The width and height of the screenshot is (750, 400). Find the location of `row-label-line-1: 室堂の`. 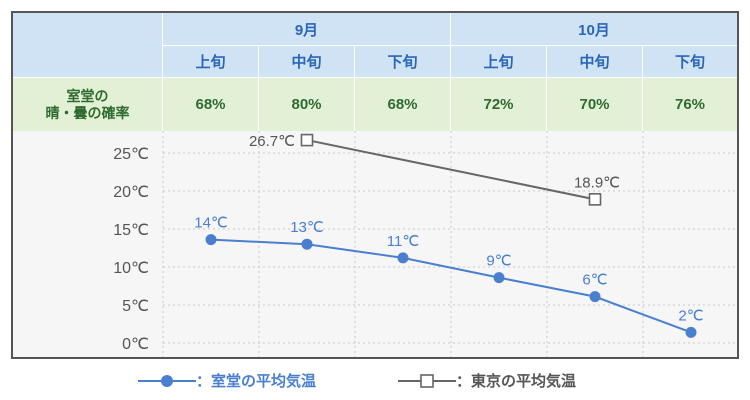

row-label-line-1: 室堂の is located at coordinates (87, 95).